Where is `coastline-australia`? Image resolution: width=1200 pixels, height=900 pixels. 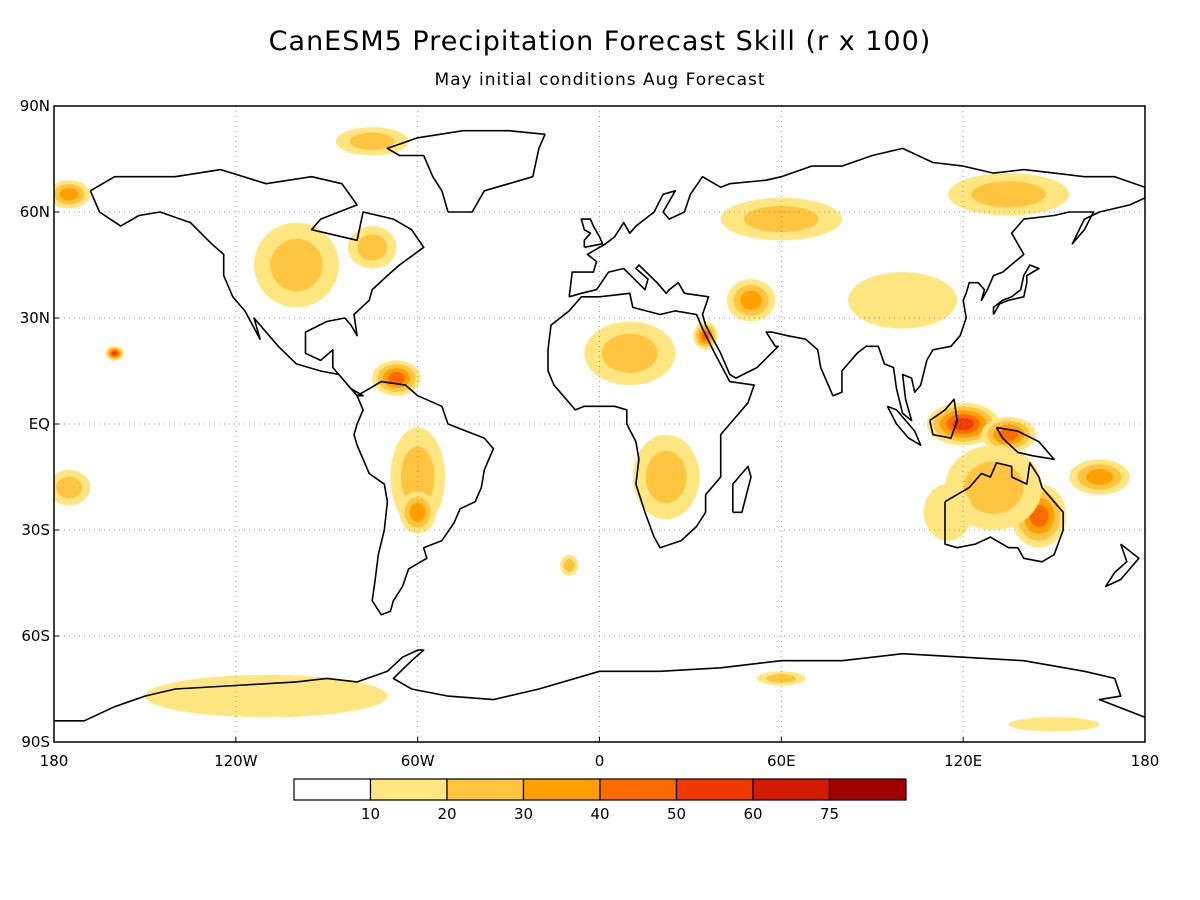 coastline-australia is located at coordinates (1004, 512).